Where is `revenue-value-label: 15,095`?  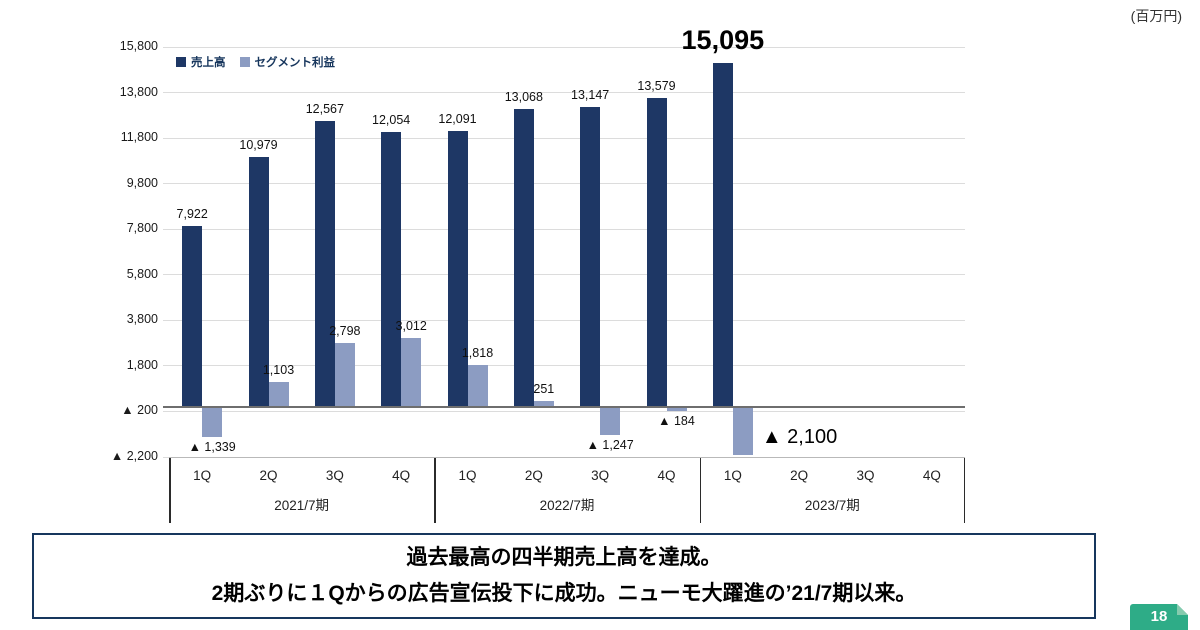 revenue-value-label: 15,095 is located at coordinates (723, 40).